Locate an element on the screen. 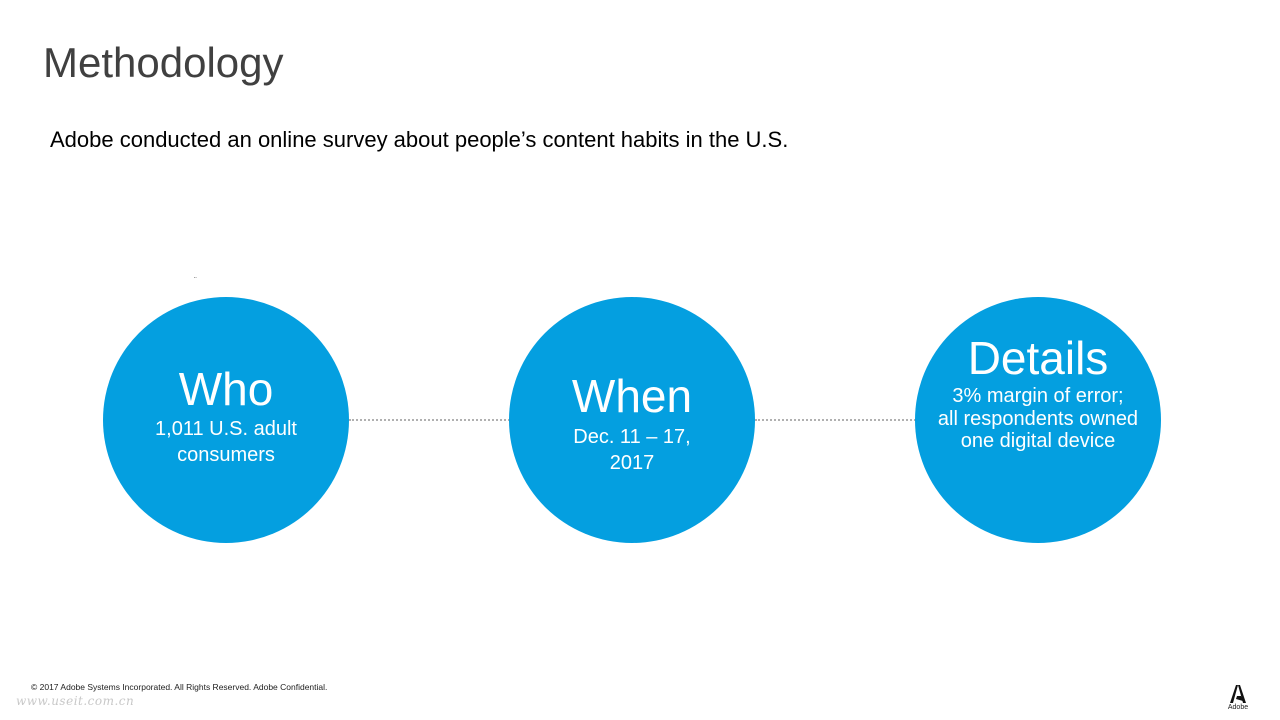 The height and width of the screenshot is (720, 1280). who-circle: Who 1,011 U.S. adult consumers is located at coordinates (226, 420).